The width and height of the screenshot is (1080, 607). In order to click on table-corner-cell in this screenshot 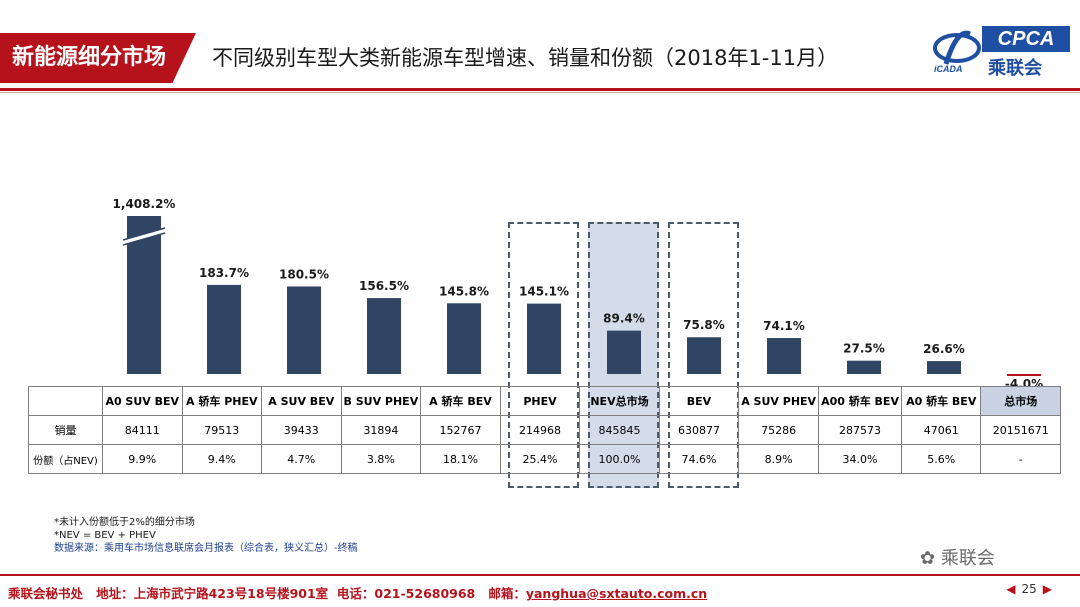, I will do `click(65, 401)`.